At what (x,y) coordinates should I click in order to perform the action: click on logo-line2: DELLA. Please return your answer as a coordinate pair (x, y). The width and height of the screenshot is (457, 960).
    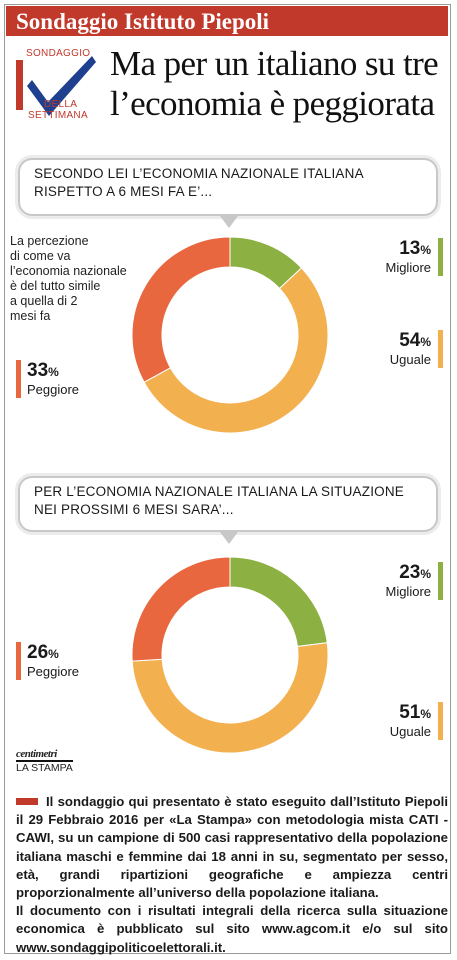
    Looking at the image, I should click on (61, 104).